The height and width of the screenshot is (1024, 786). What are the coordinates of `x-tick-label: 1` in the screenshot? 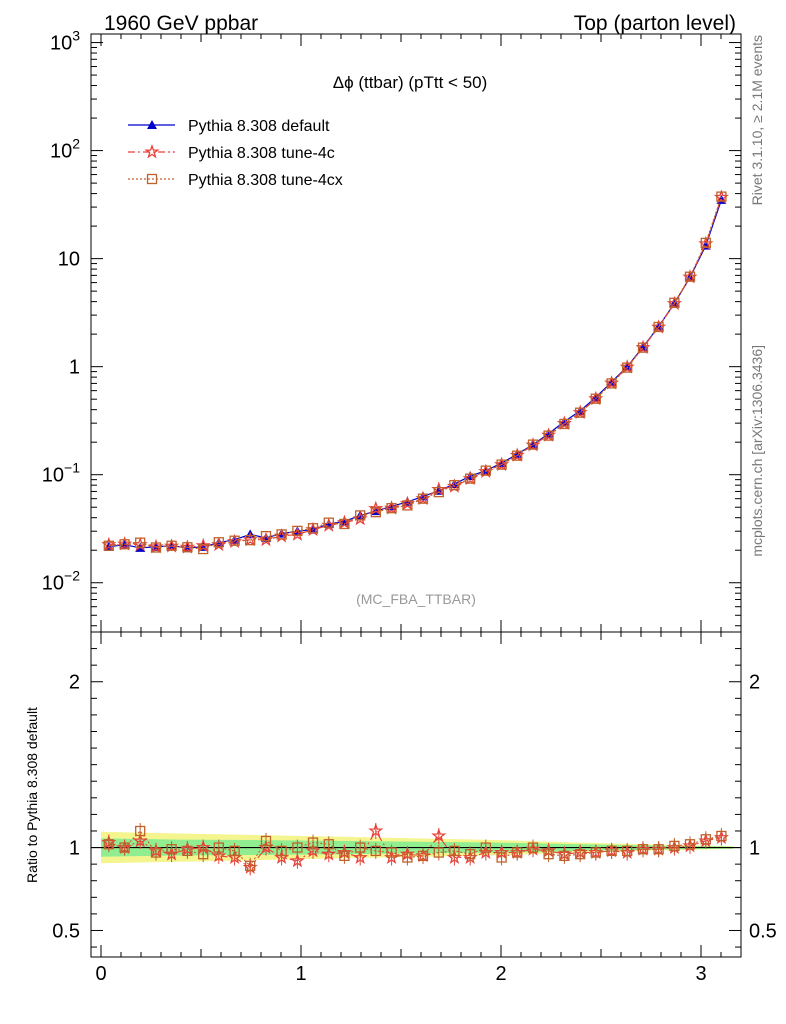 It's located at (300, 974).